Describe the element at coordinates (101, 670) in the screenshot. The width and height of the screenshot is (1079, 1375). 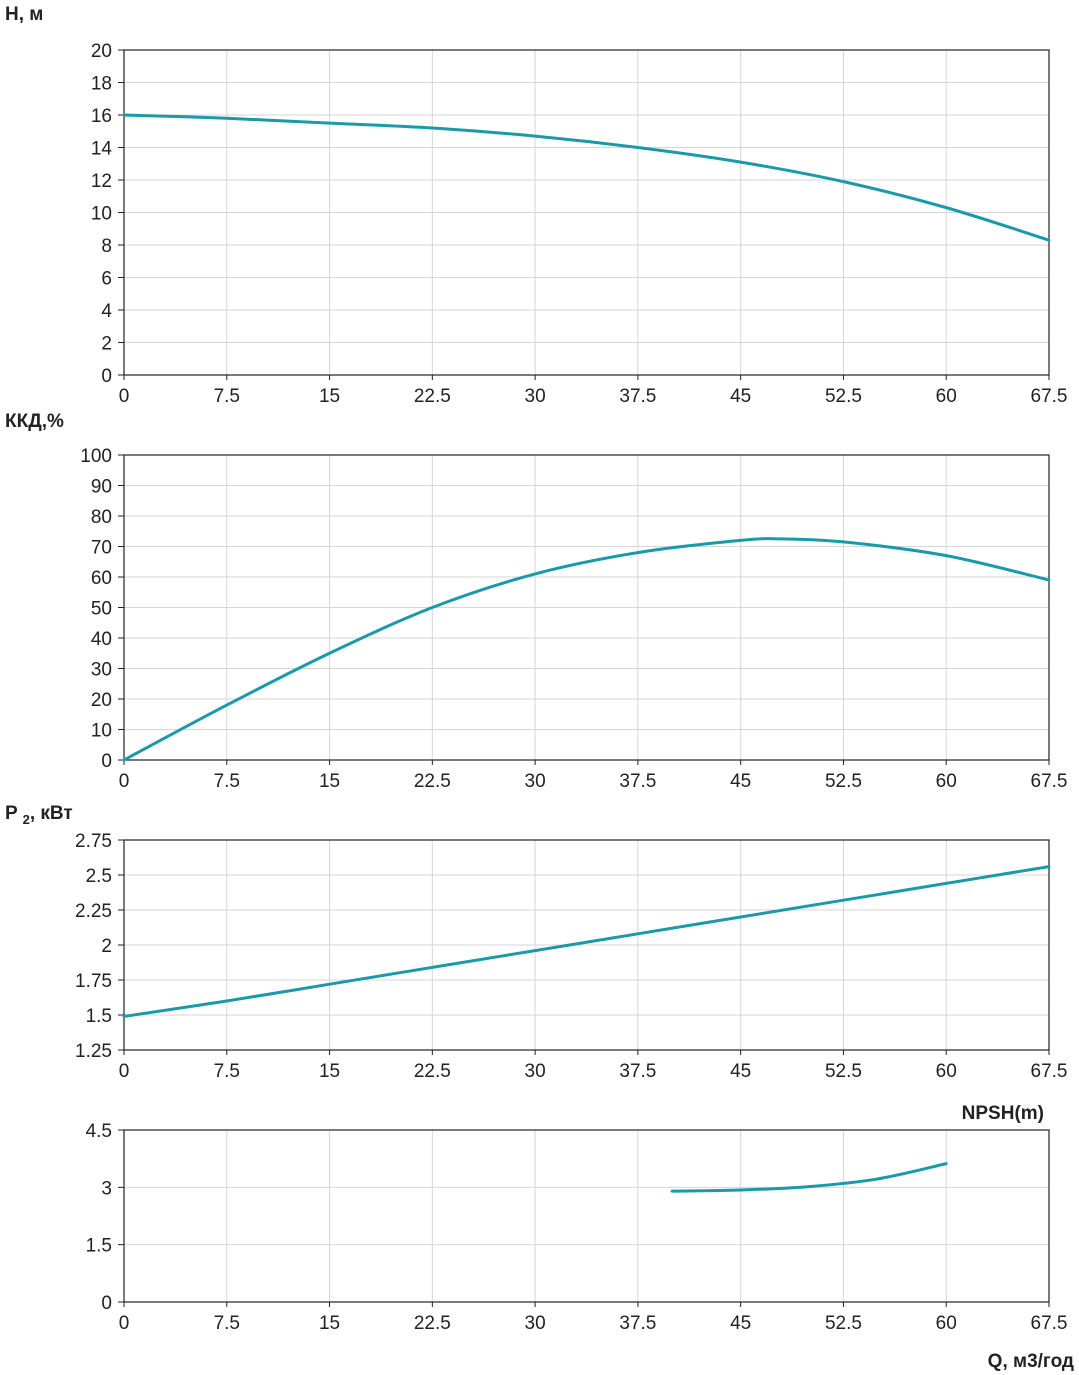
I see `y-tick-label: 30` at that location.